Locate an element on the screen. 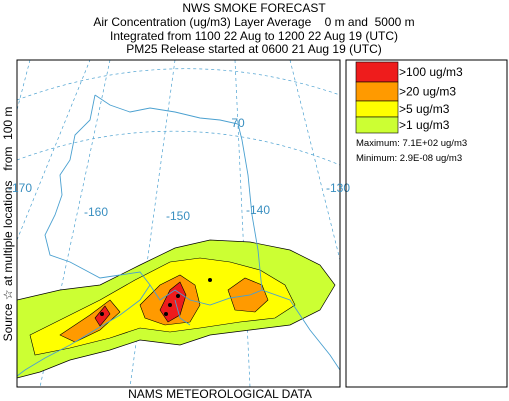  legend-minimum: Minimum: 2.9E-08 ug/m3 is located at coordinates (409, 158).